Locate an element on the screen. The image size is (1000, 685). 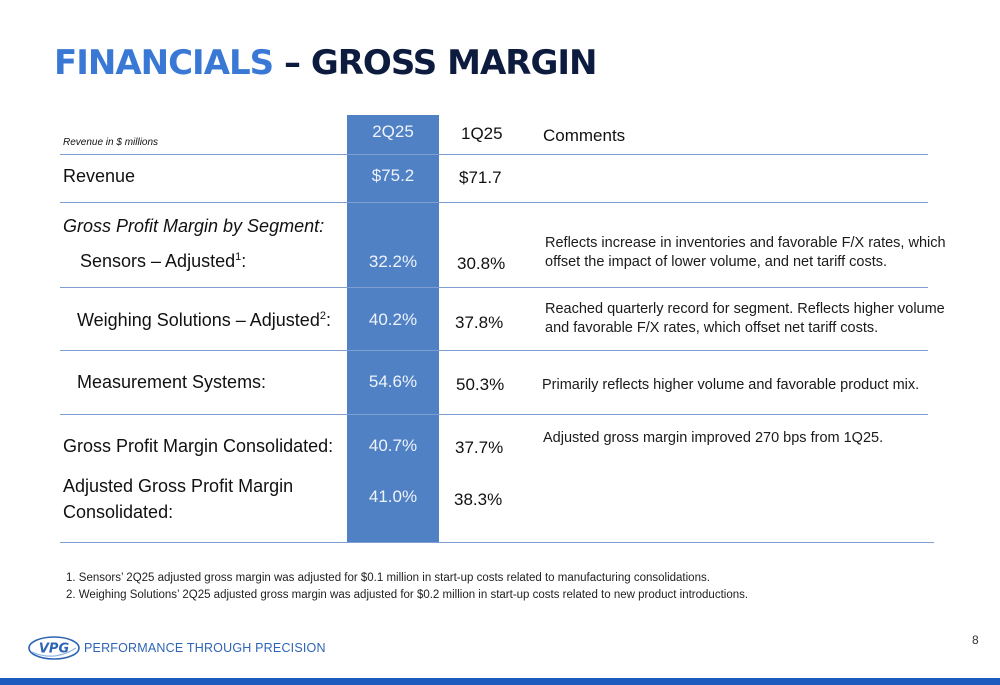
current-quarter-column-highlight is located at coordinates (393, 329).